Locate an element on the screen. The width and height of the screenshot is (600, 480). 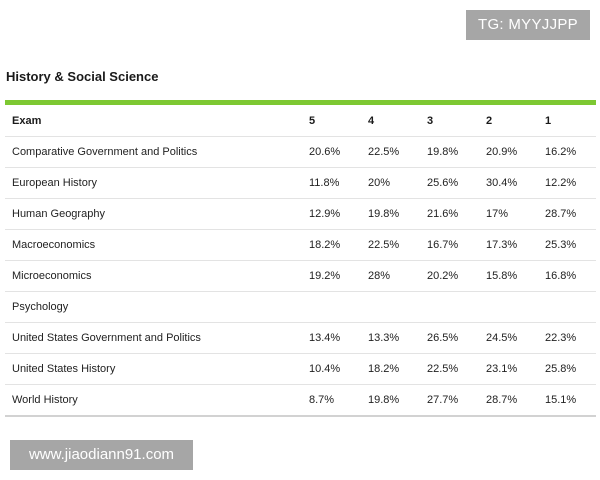
cell-score-5: 20.6% is located at coordinates (331, 152).